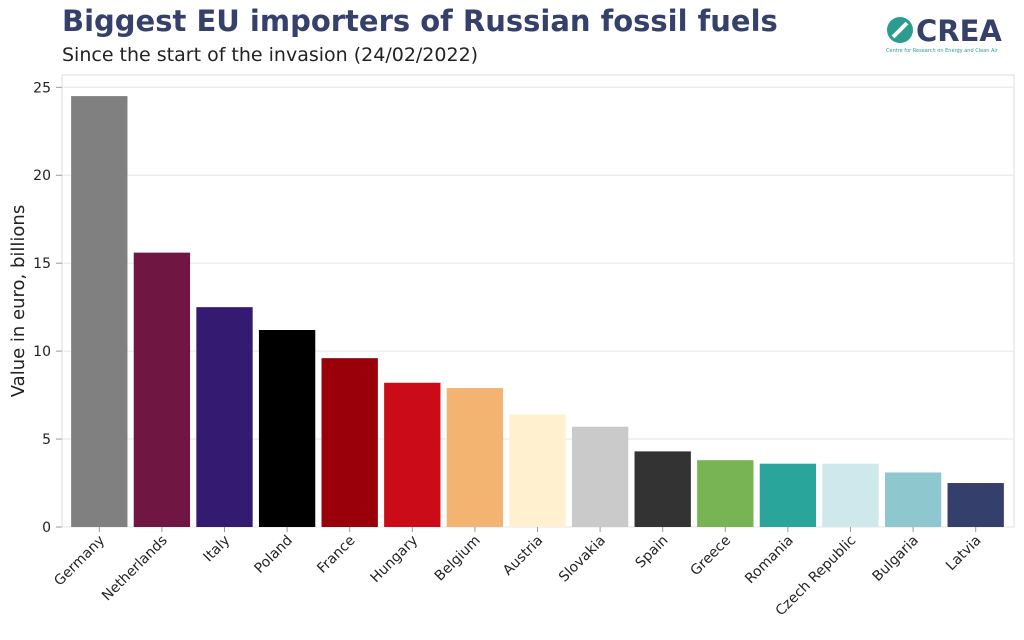 This screenshot has height=640, width=1024. I want to click on y-tick-label: 15, so click(42, 264).